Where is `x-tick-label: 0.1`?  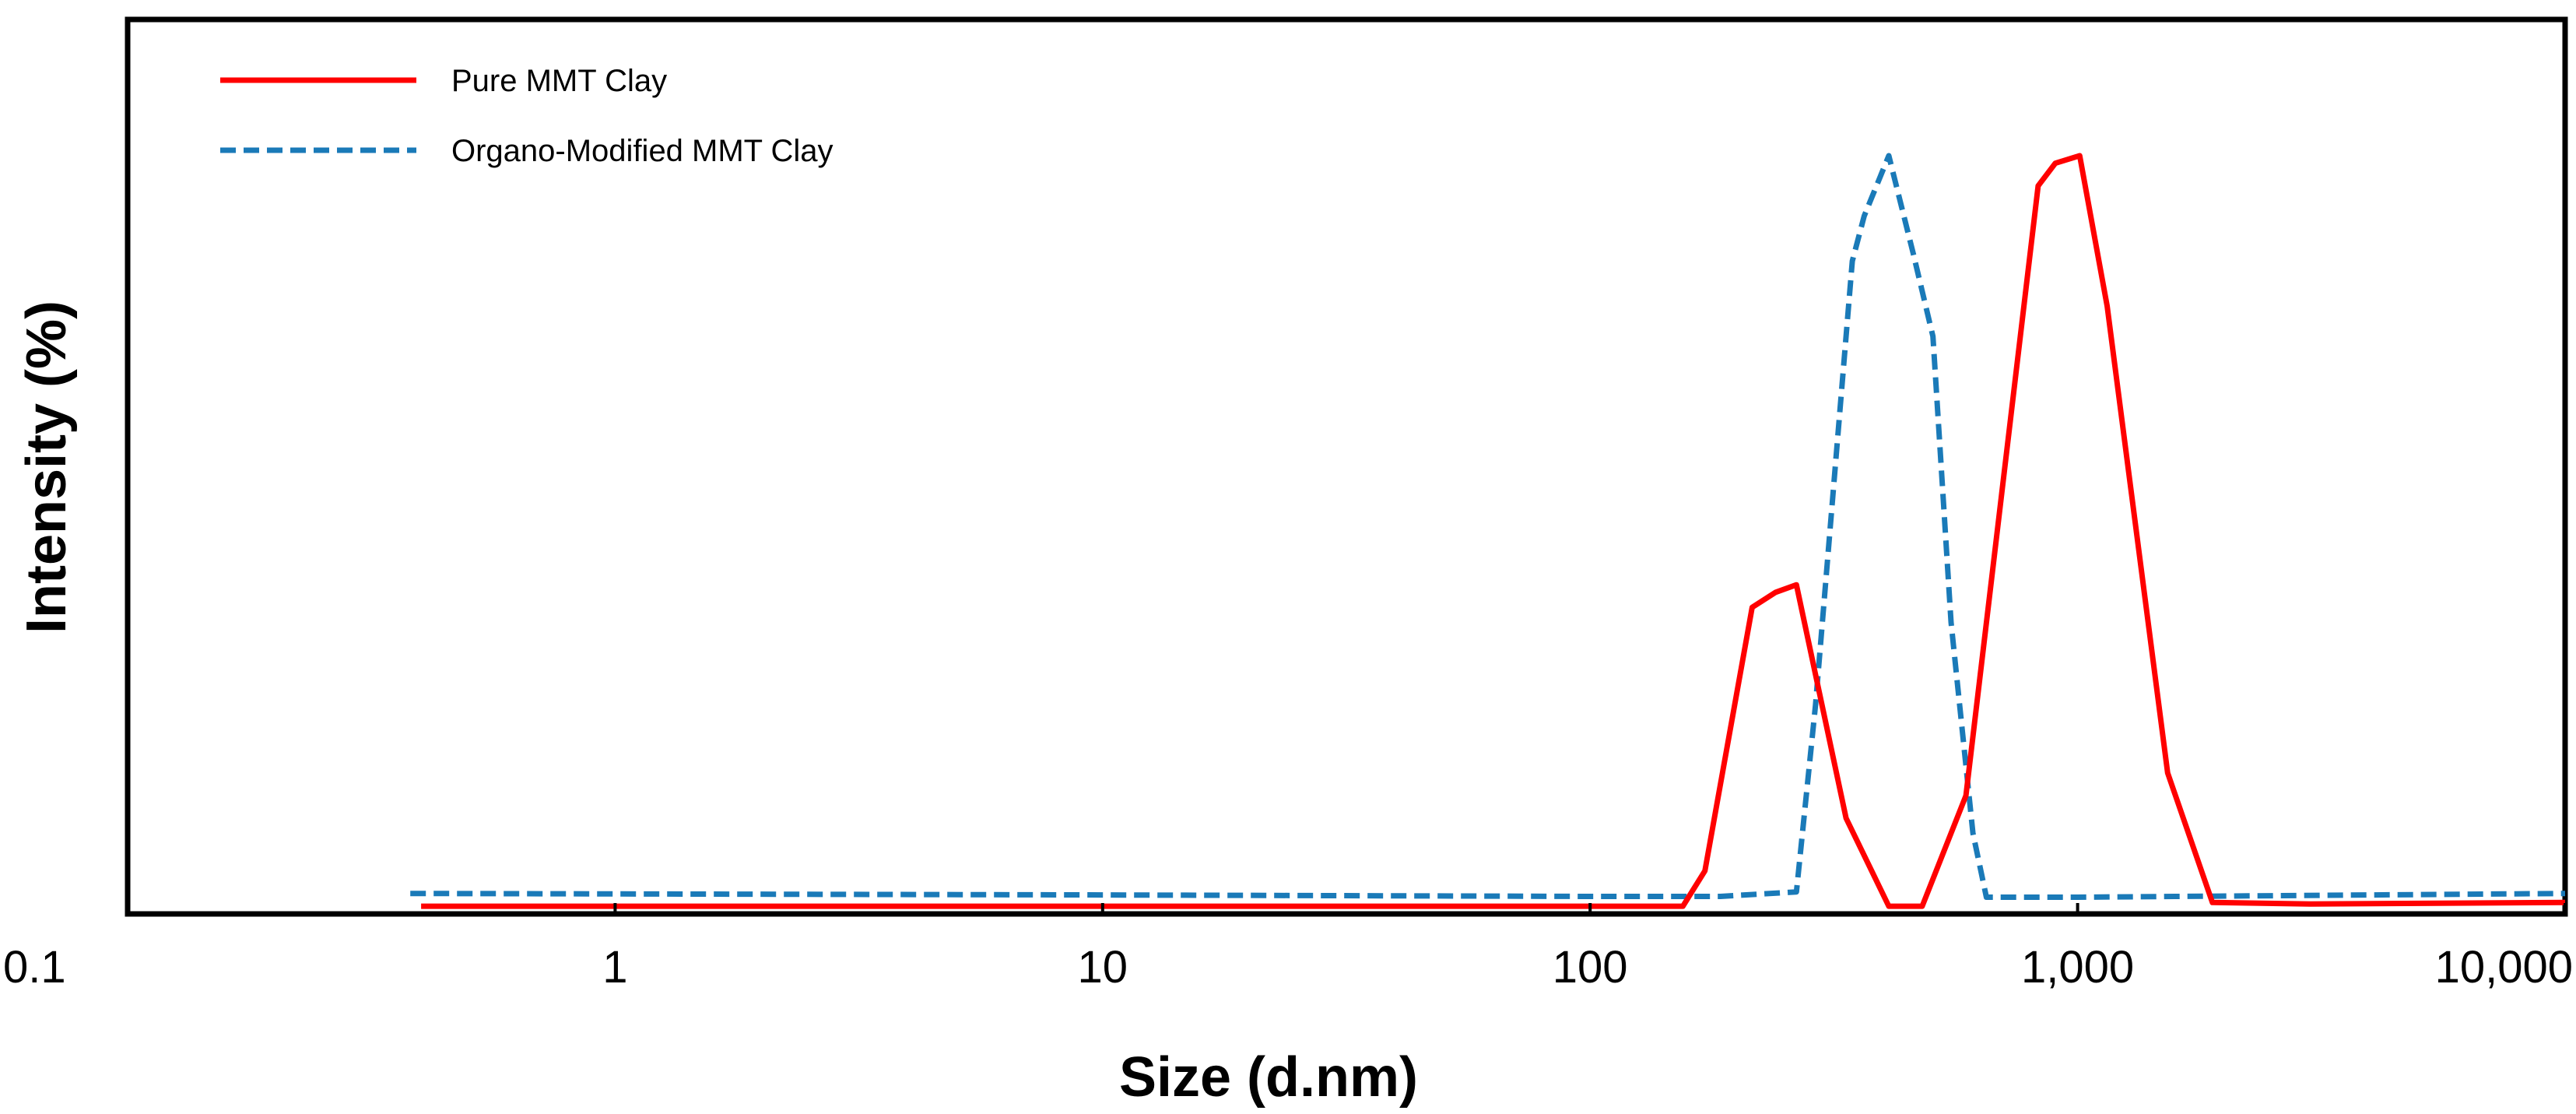
x-tick-label: 0.1 is located at coordinates (35, 968).